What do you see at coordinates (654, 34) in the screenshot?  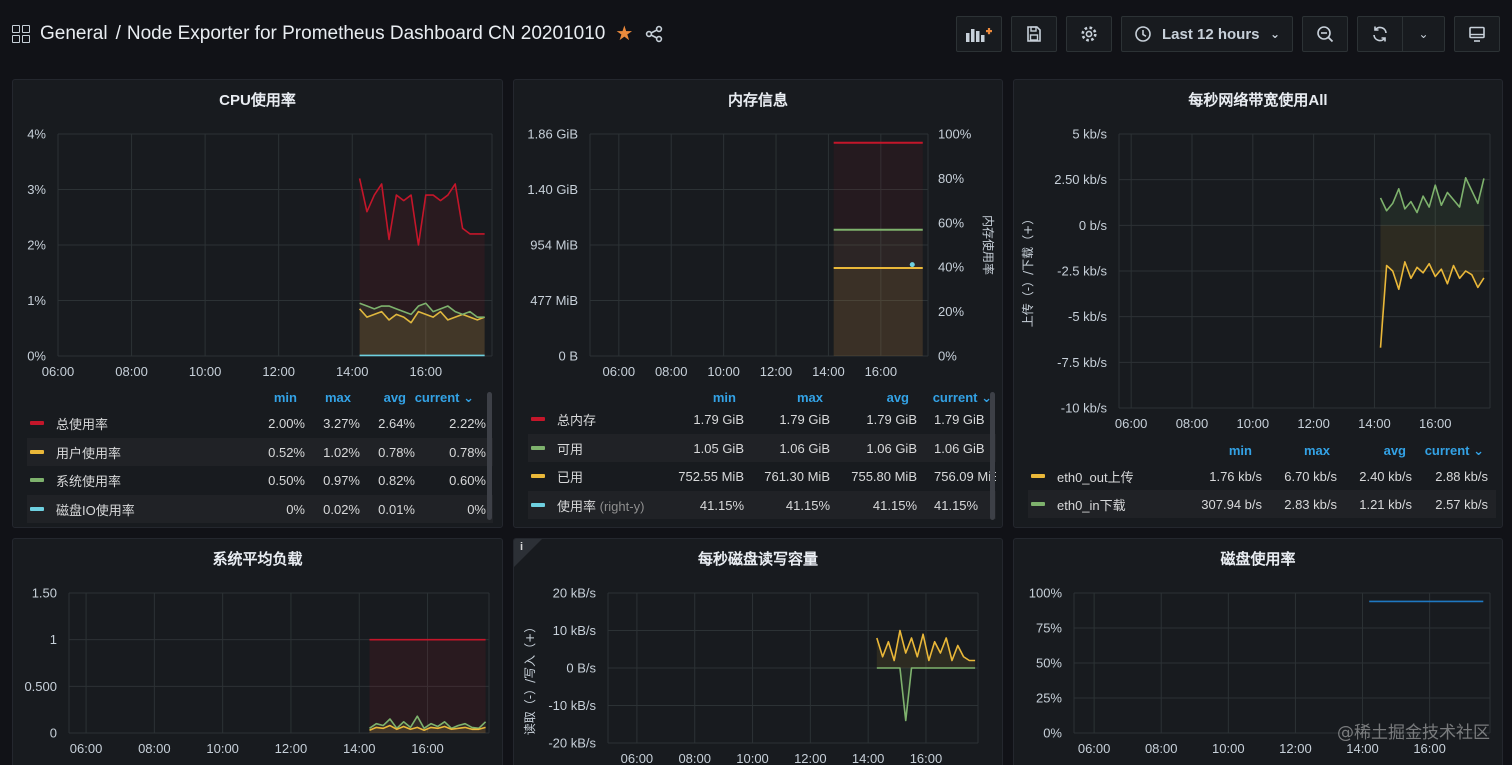 I see `share-icon` at bounding box center [654, 34].